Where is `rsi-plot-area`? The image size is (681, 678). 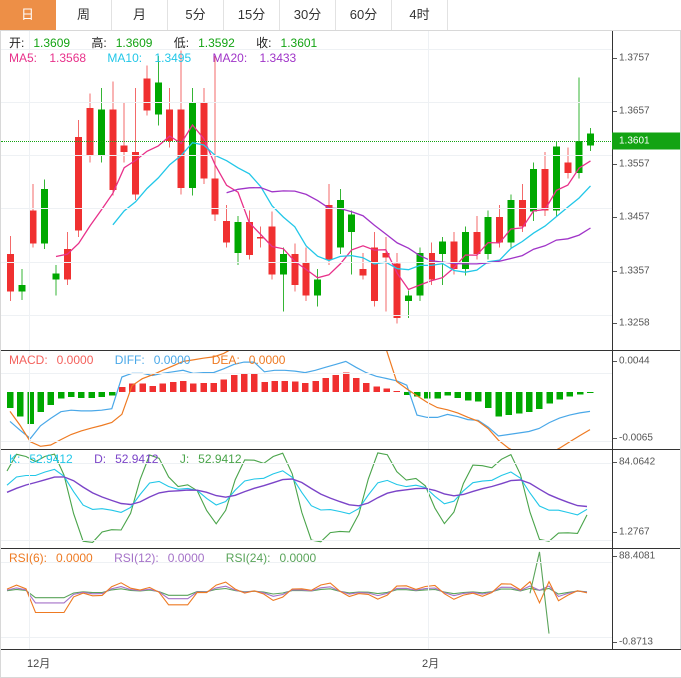 rsi-plot-area is located at coordinates (307, 599).